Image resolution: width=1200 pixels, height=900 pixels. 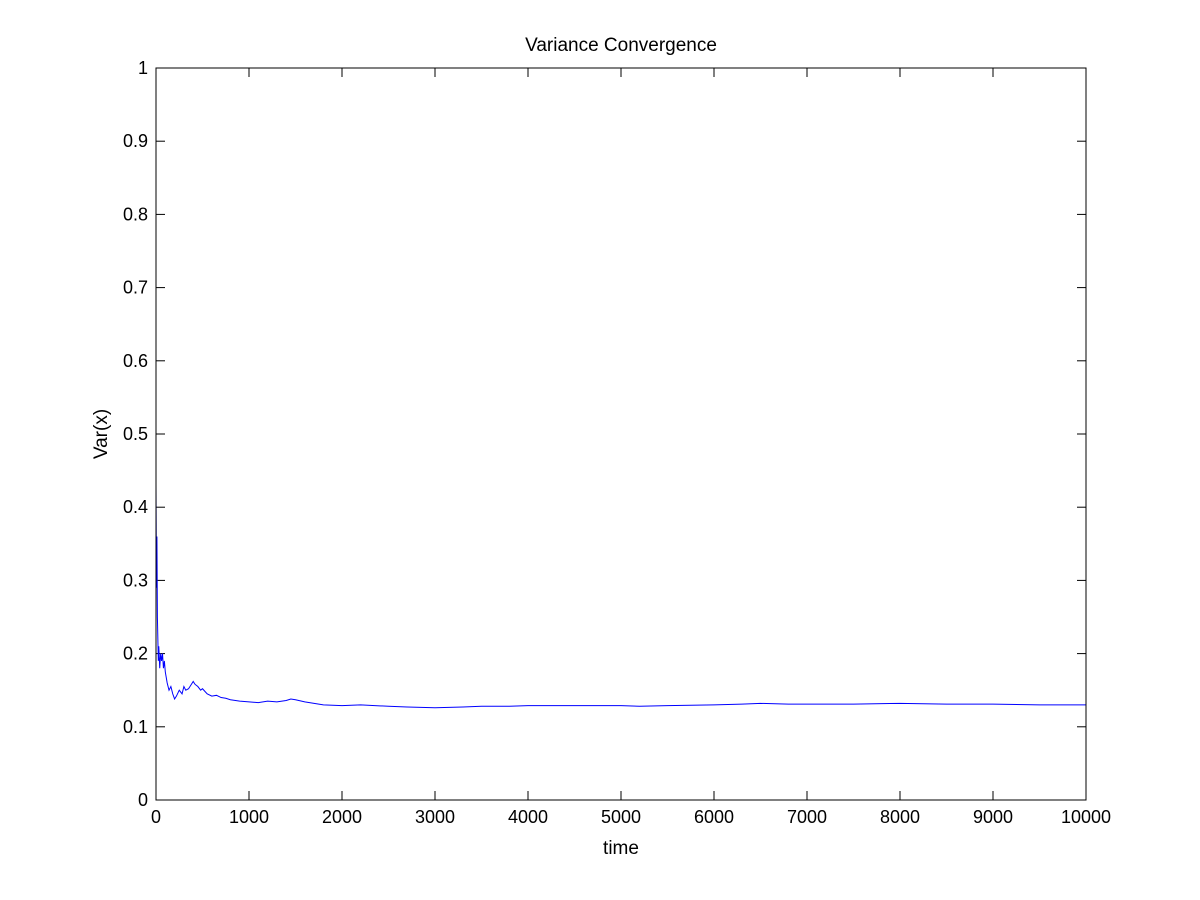 I want to click on x-tick-label: 9000, so click(x=993, y=817).